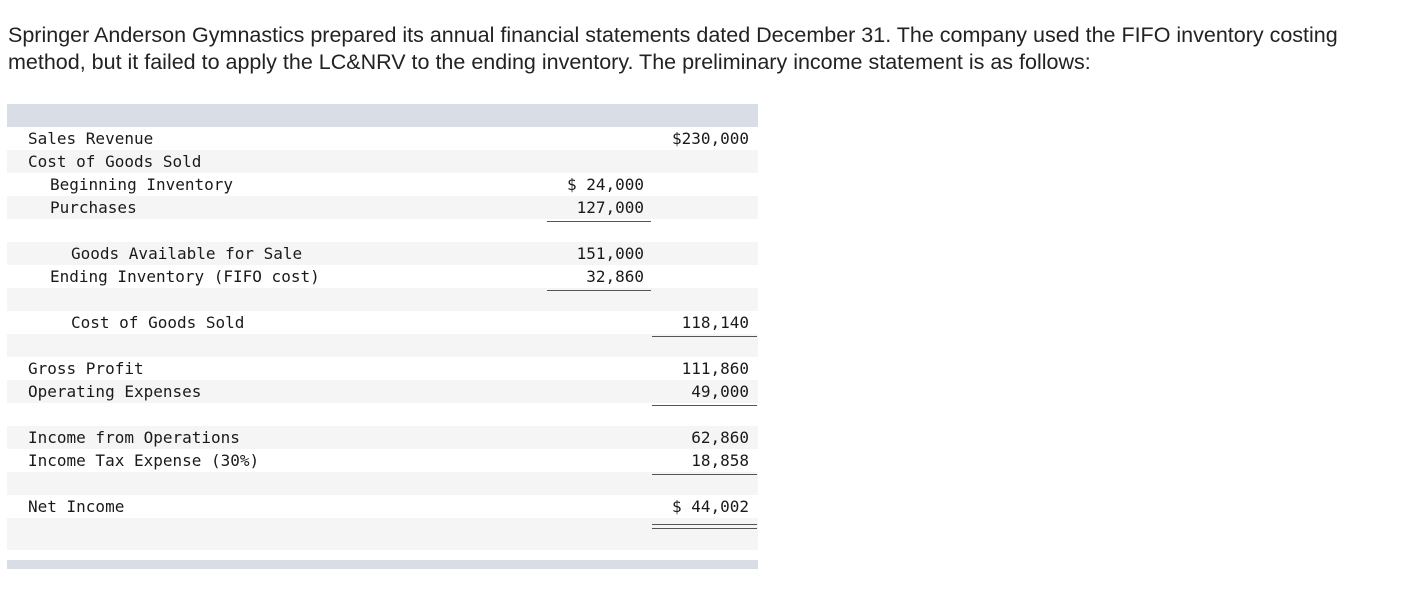  Describe the element at coordinates (715, 322) in the screenshot. I see `cogs-total-amount: 118,140` at that location.